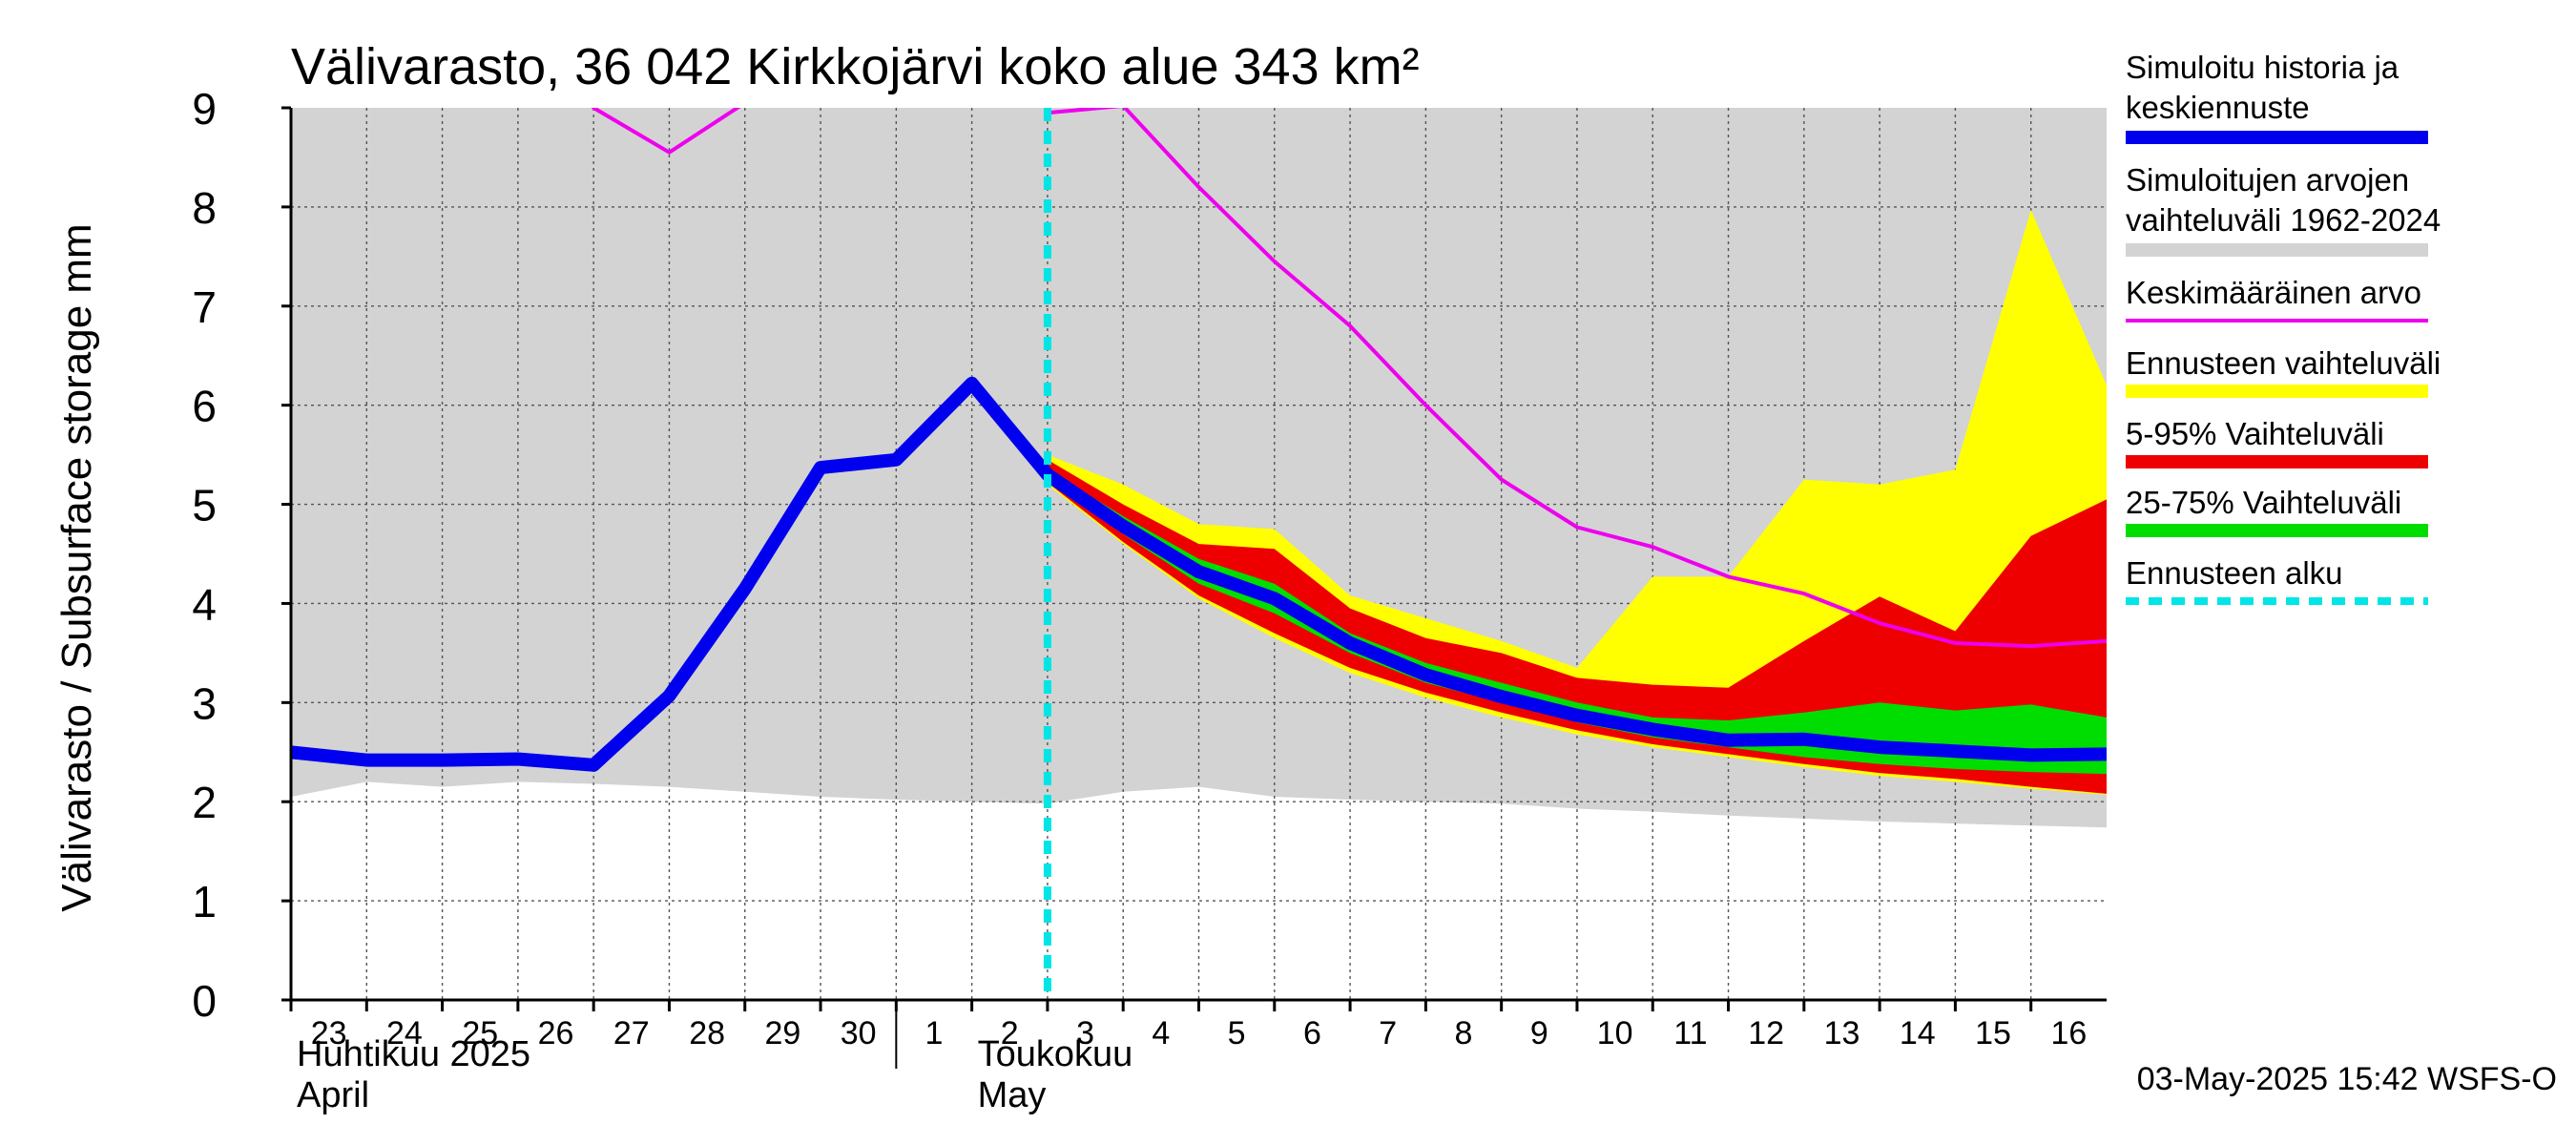  Describe the element at coordinates (782, 1033) in the screenshot. I see `x-tick-label: 29` at that location.